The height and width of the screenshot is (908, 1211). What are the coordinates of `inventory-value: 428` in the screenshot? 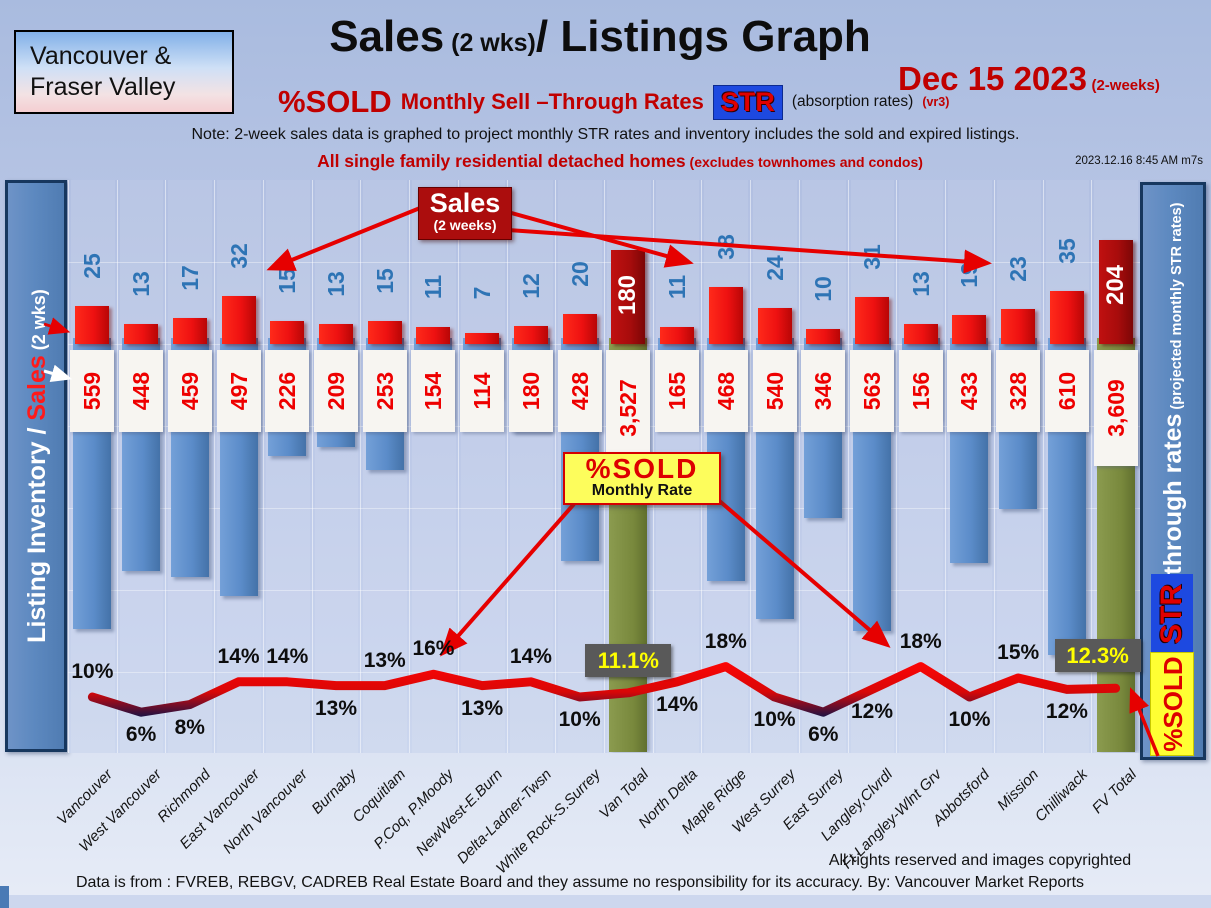 It's located at (579, 391).